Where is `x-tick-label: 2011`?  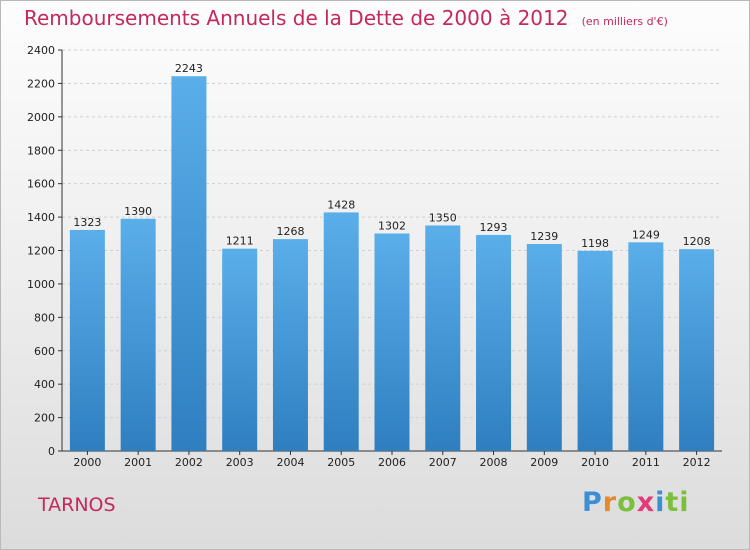 x-tick-label: 2011 is located at coordinates (646, 462).